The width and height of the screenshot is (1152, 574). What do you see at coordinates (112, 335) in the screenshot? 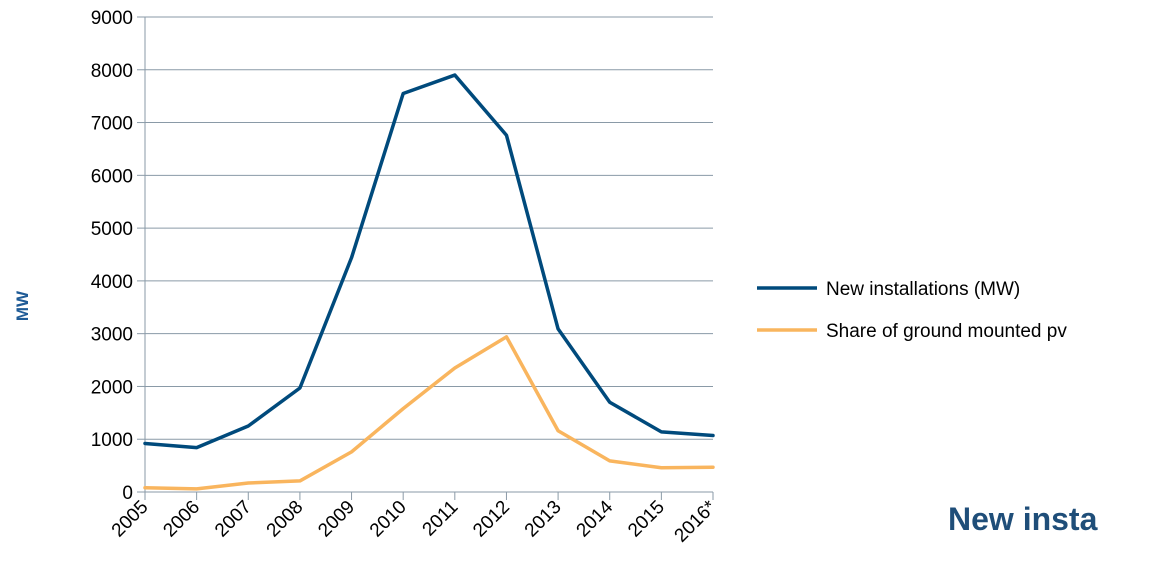
I see `y-tick-label: 3000` at bounding box center [112, 335].